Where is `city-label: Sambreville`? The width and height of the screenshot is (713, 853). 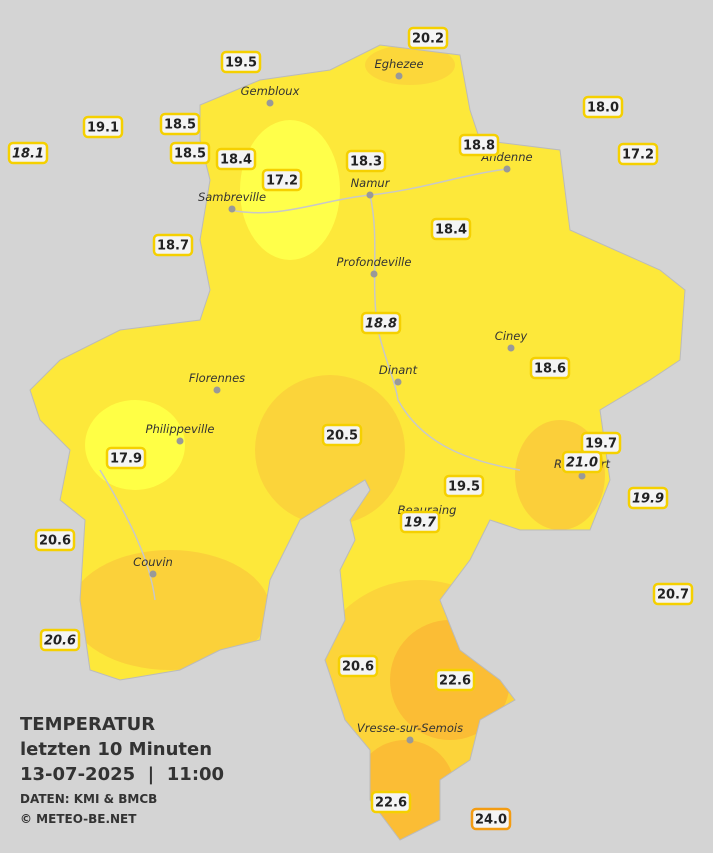 city-label: Sambreville is located at coordinates (232, 197).